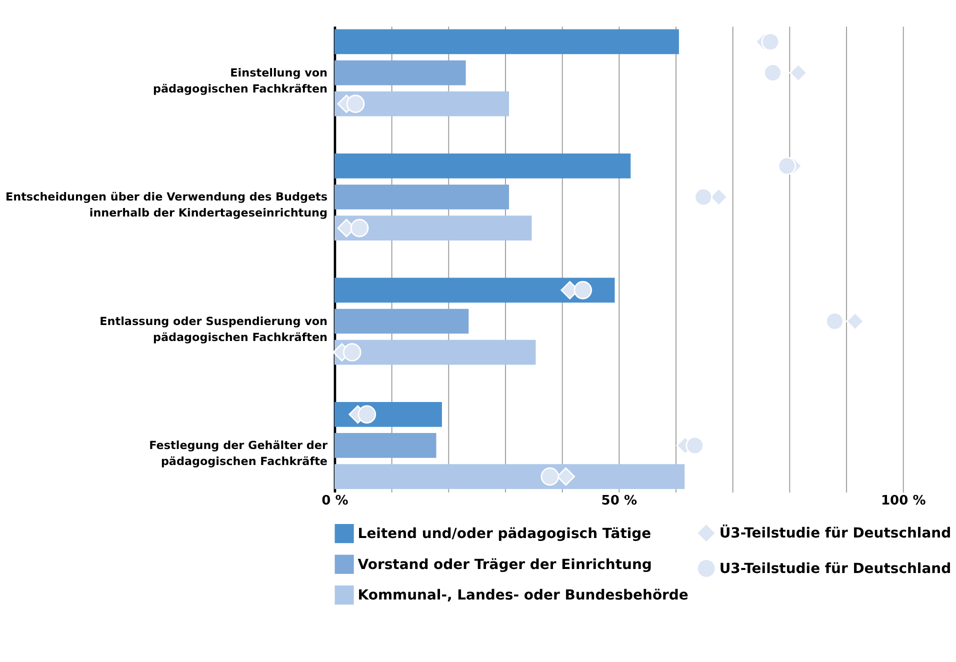 The height and width of the screenshot is (662, 956). Describe the element at coordinates (835, 533) in the screenshot. I see `legend-label: Ü3-Teilstudie für Deutschland` at that location.